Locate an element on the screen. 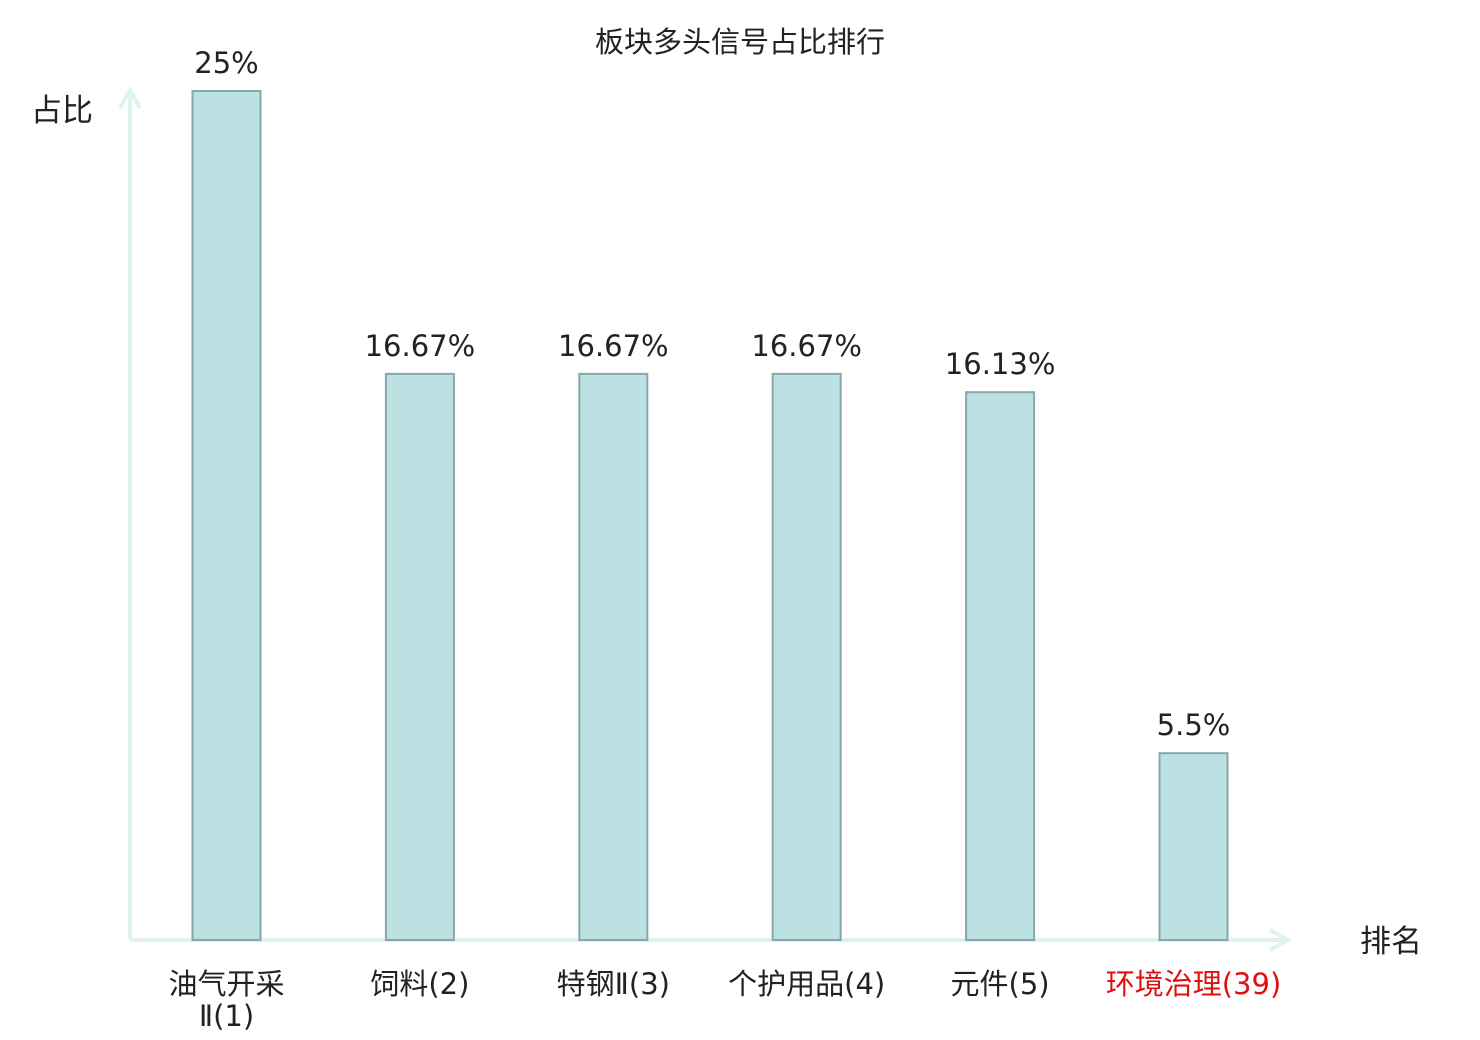  y-axis is located at coordinates (130, 512).